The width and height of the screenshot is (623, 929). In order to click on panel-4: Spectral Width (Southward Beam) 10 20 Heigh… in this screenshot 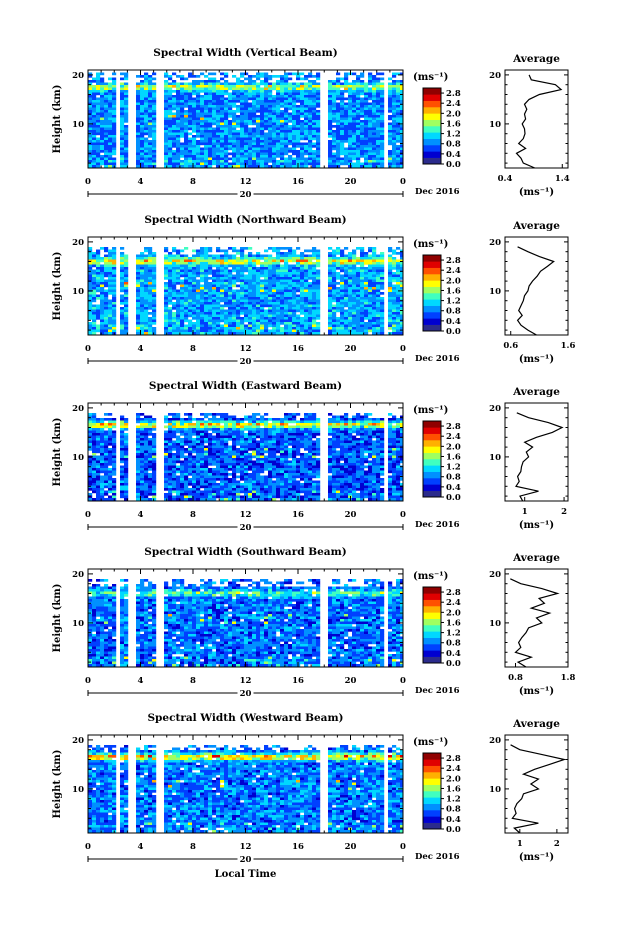, I will do `click(313, 622)`.